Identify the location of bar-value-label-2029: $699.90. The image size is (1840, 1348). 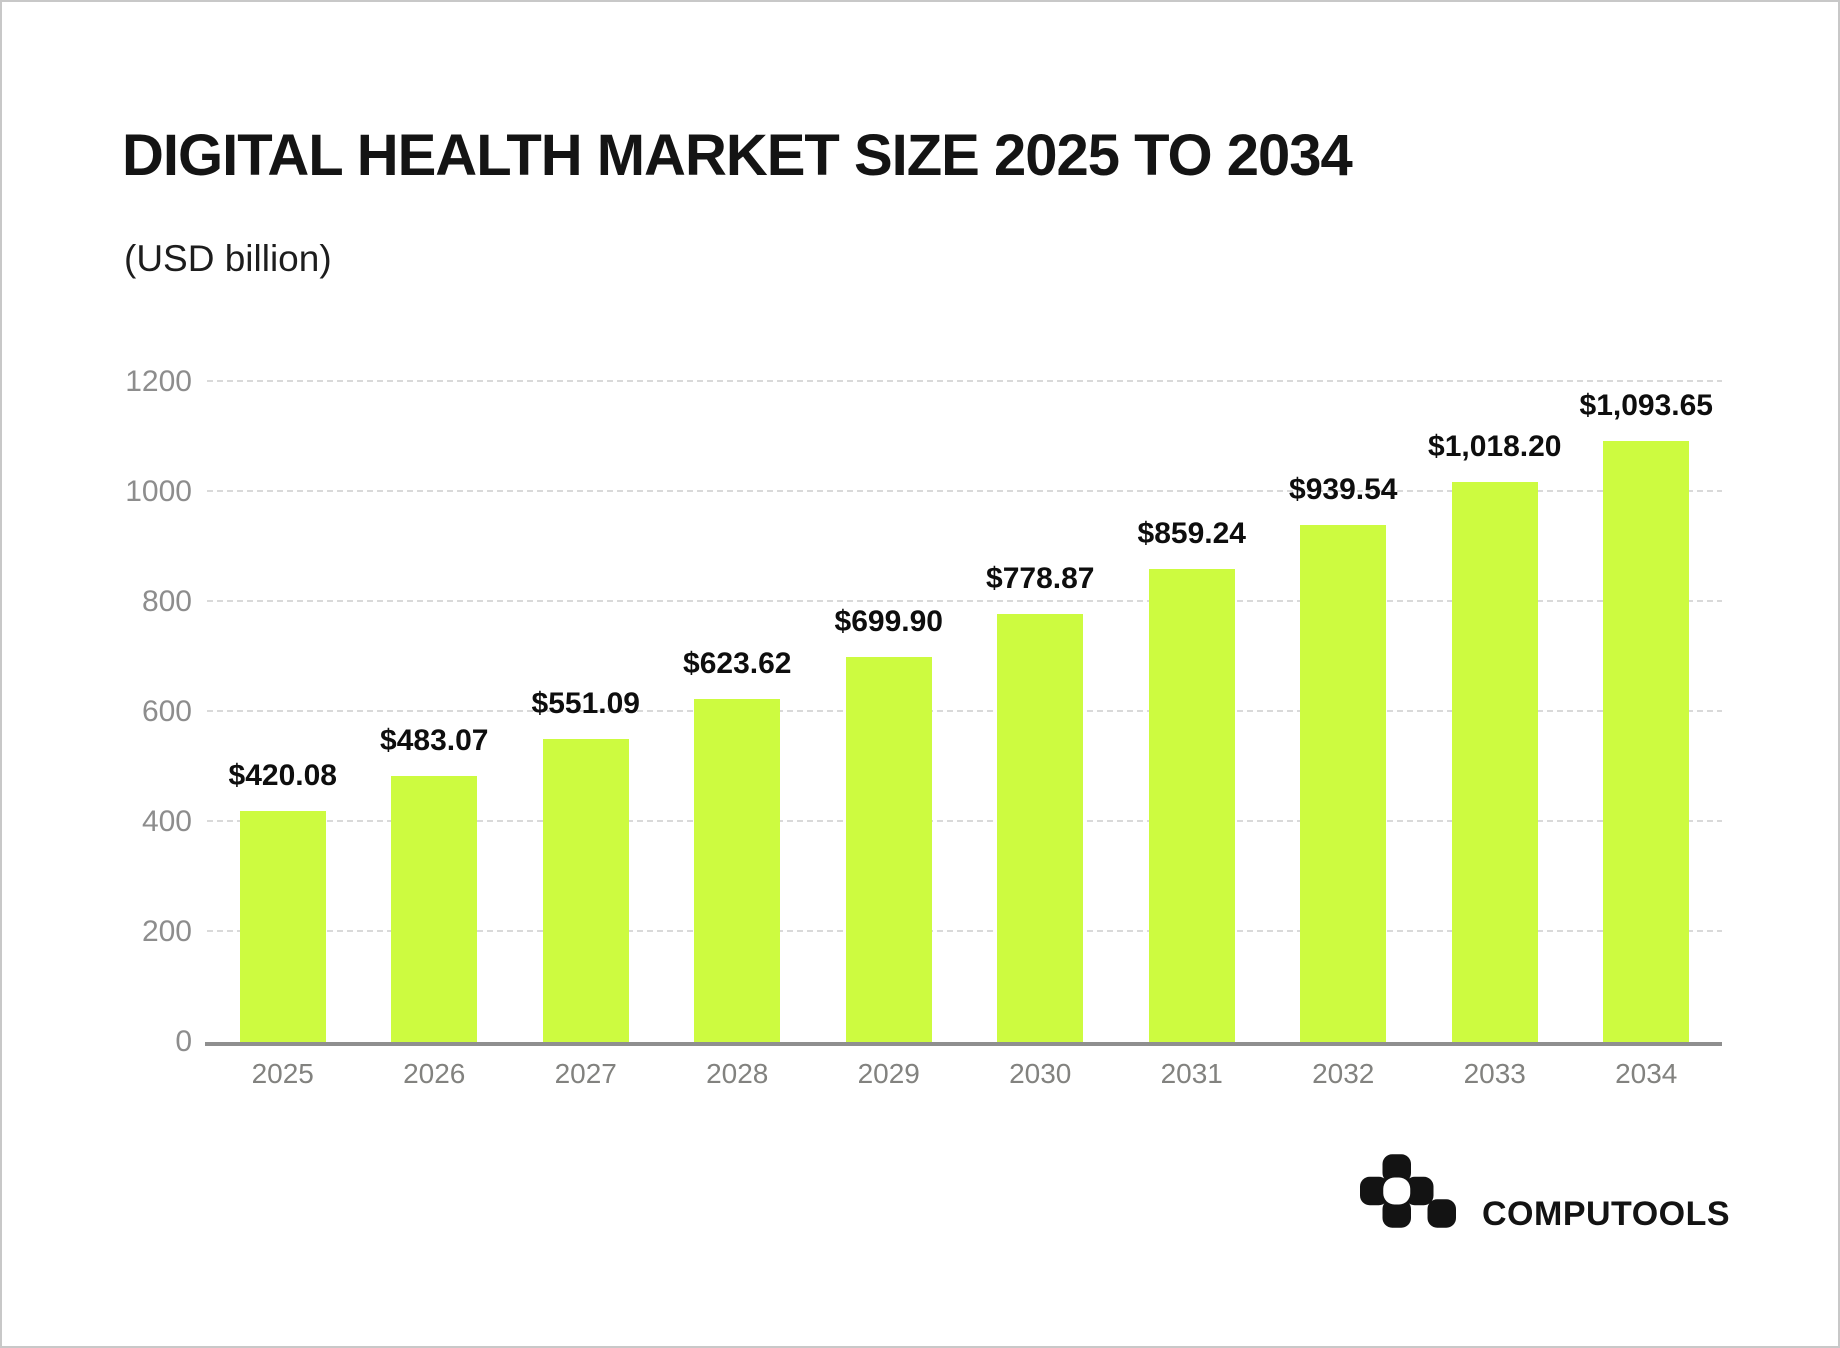
(888, 622).